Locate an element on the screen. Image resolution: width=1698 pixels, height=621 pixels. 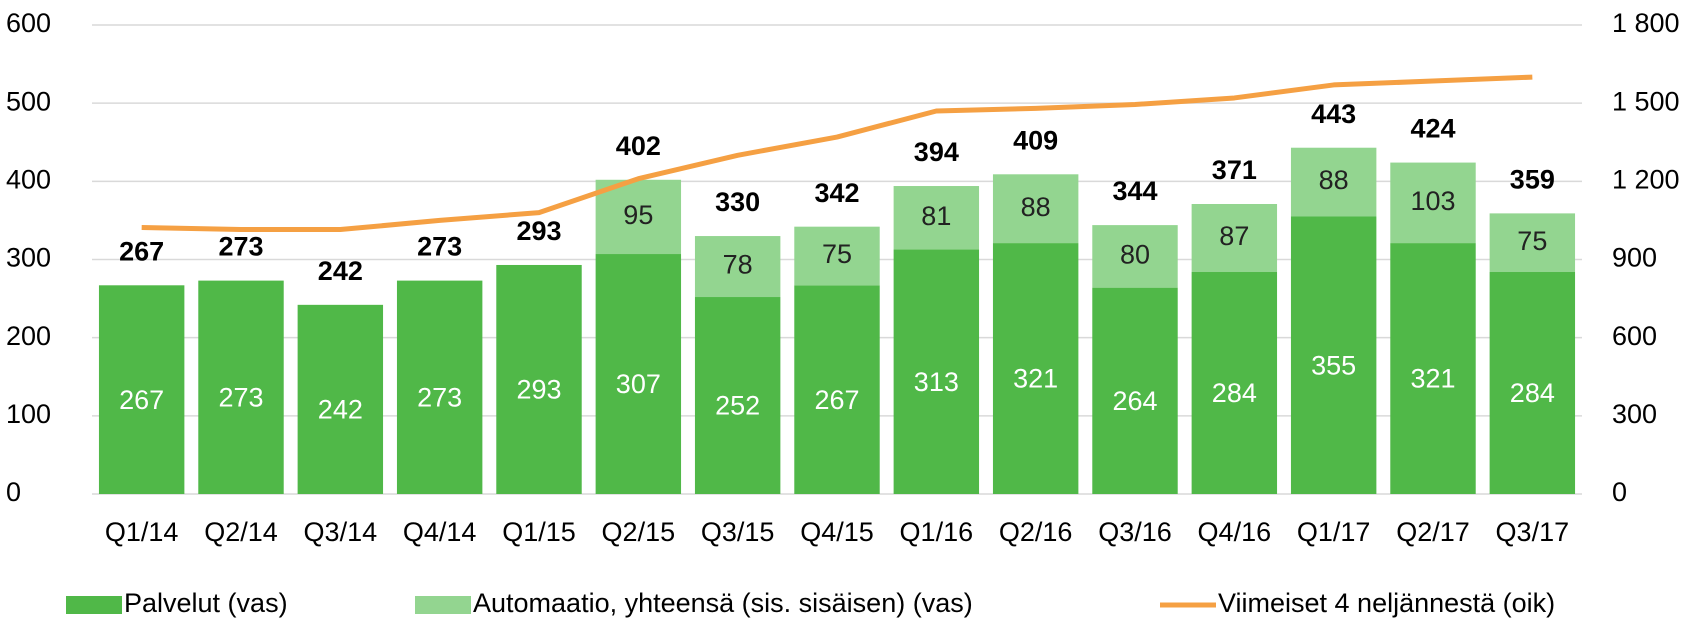
data-label: 103 is located at coordinates (1432, 201).